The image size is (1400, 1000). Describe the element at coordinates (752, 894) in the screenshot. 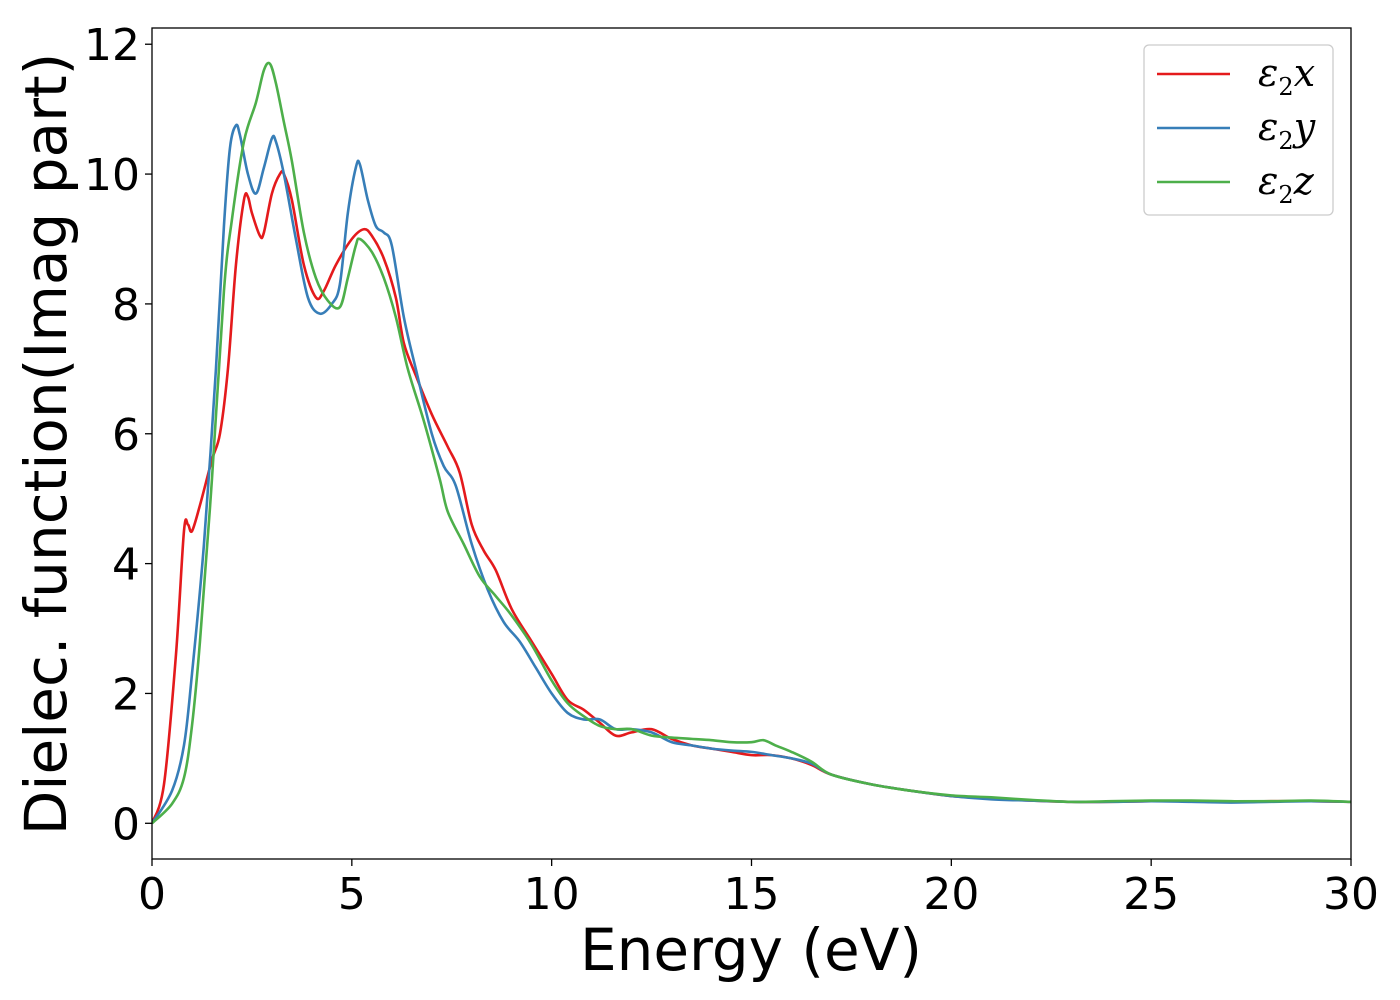

I see `x-tick-label: 15` at that location.